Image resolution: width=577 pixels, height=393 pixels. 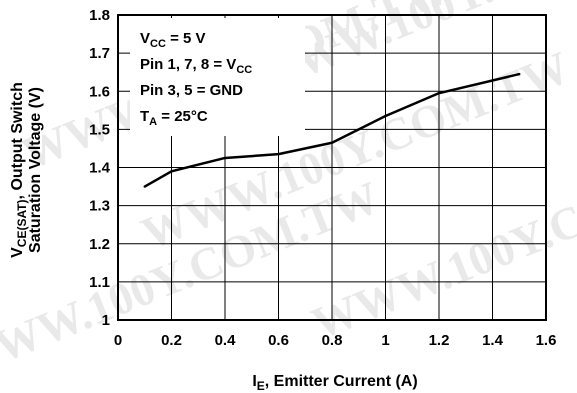 I want to click on condition-line: Pin 1, 7, 8 = VCC, so click(x=196, y=66).